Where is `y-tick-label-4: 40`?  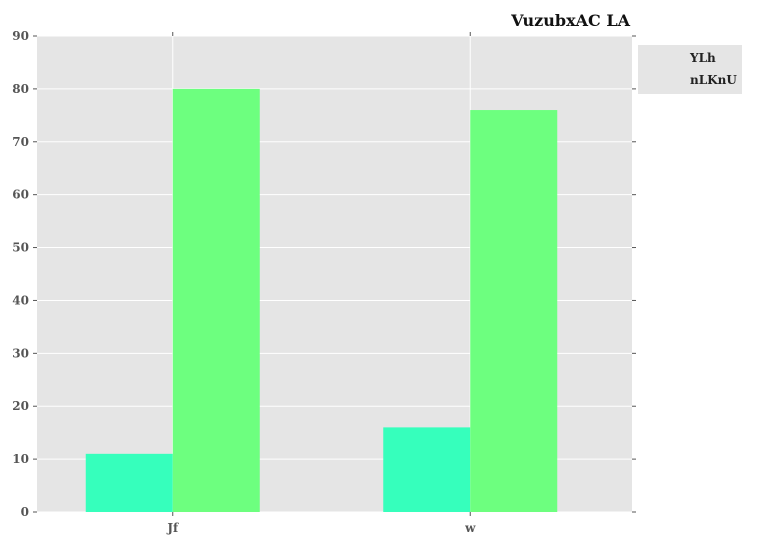 y-tick-label-4: 40 is located at coordinates (20, 300).